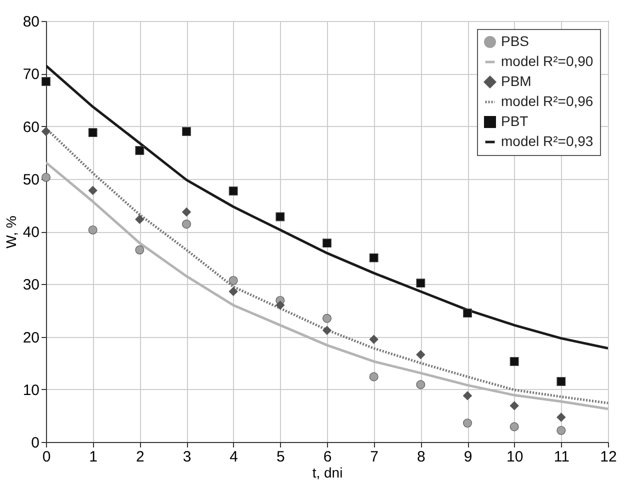  What do you see at coordinates (327, 457) in the screenshot?
I see `x-tick-label: 6` at bounding box center [327, 457].